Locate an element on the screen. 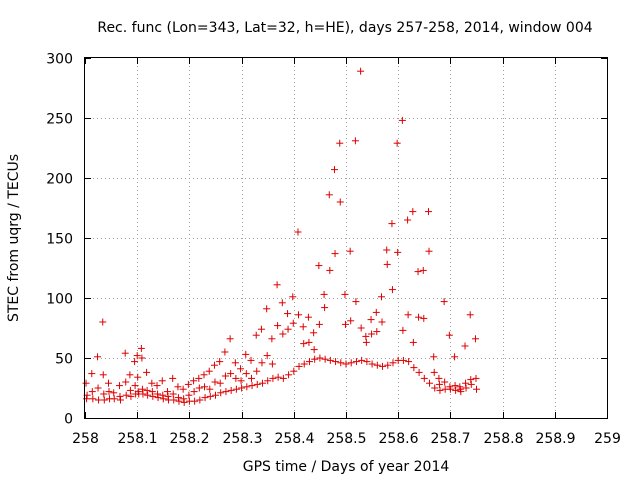 The width and height of the screenshot is (640, 480). y-tick-label: 250 is located at coordinates (59, 120).